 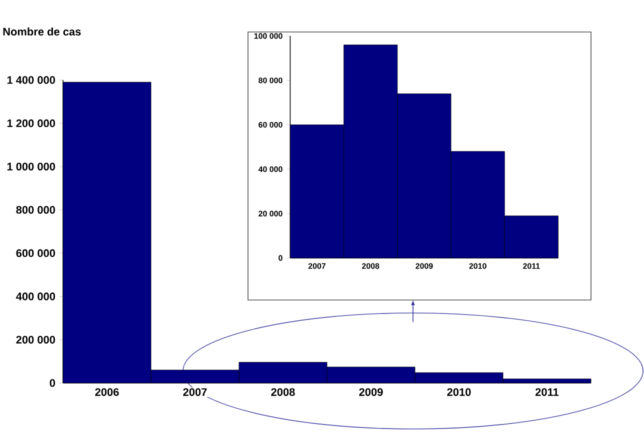 What do you see at coordinates (459, 392) in the screenshot?
I see `x-tick-label: 2010` at bounding box center [459, 392].